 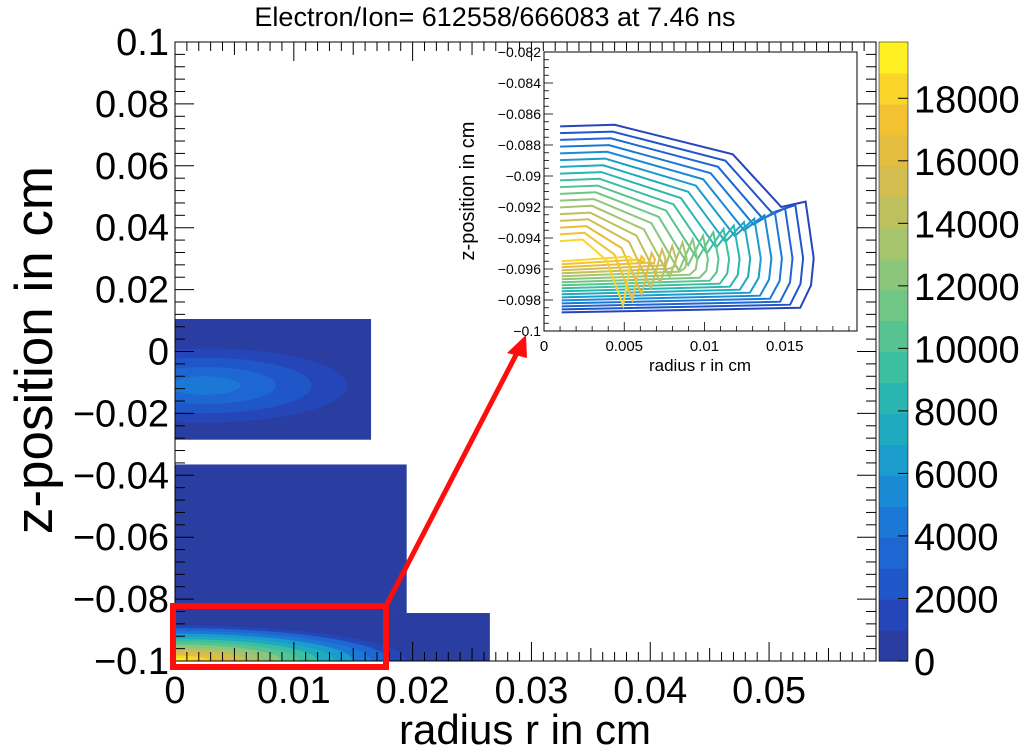 I want to click on zoom-arrow-line, so click(x=452, y=478).